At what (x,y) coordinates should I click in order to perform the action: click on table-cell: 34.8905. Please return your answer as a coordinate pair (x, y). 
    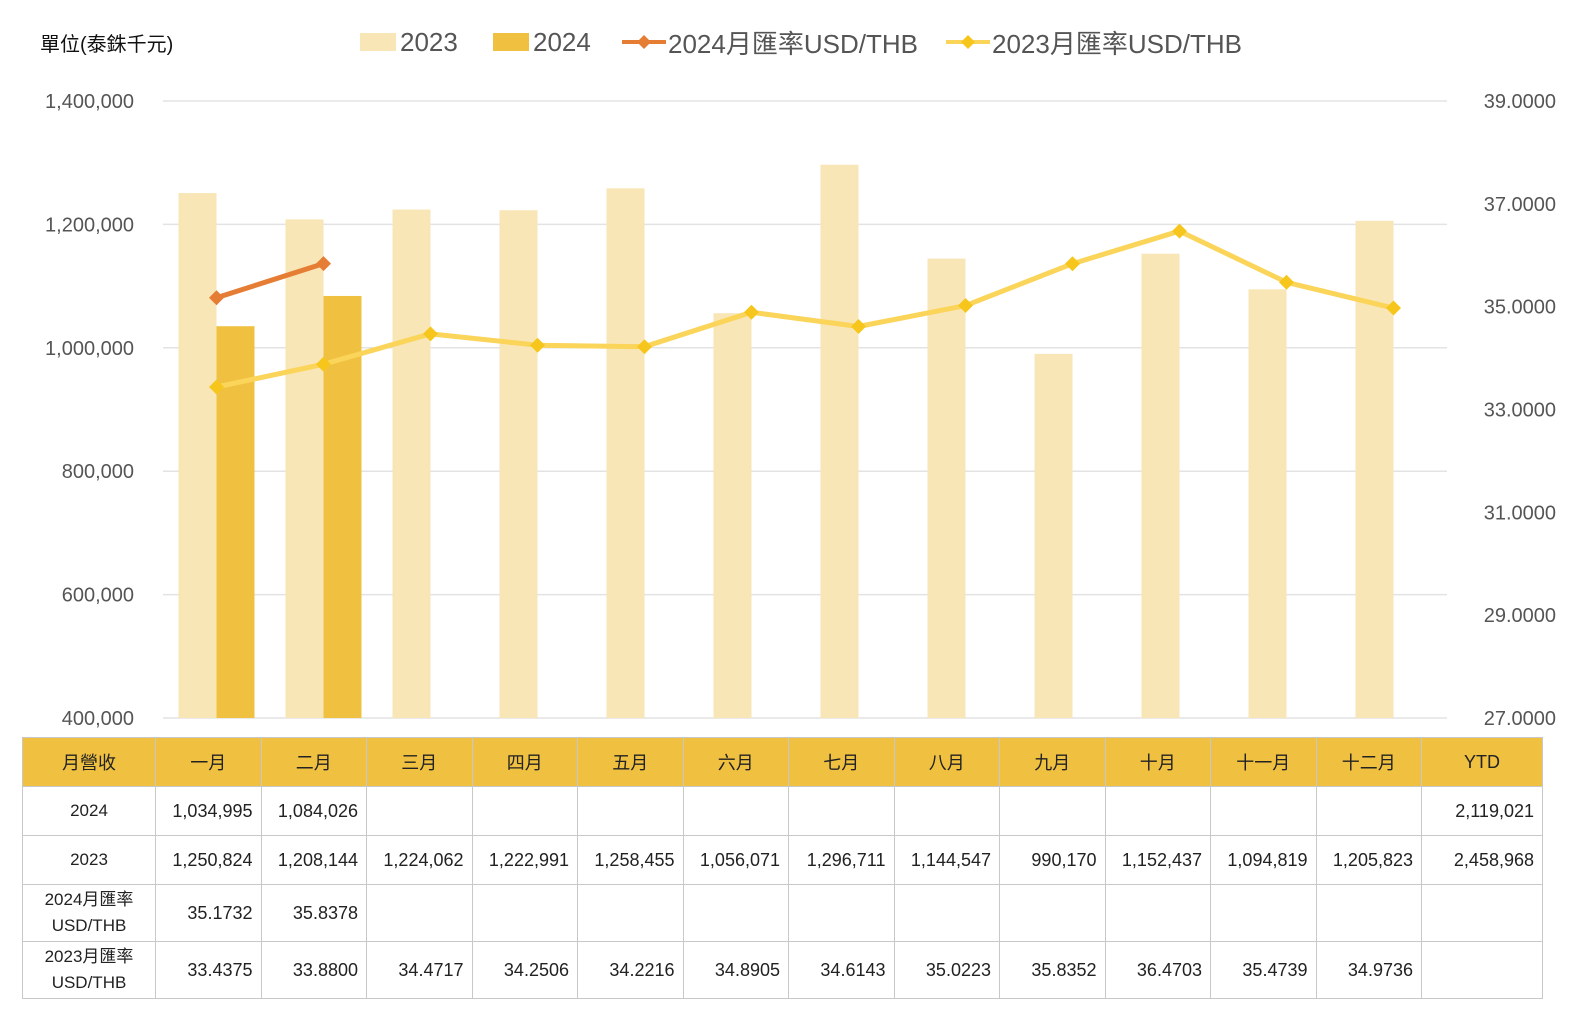
    Looking at the image, I should click on (735, 970).